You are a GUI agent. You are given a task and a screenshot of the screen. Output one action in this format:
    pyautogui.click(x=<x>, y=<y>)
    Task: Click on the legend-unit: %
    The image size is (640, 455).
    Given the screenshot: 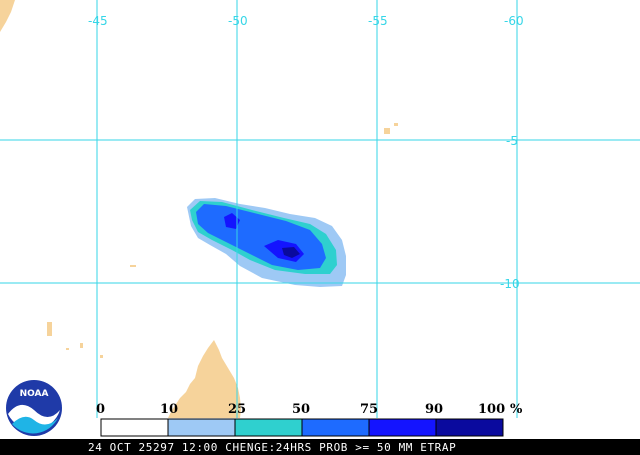 What is the action you would take?
    pyautogui.click(x=516, y=409)
    